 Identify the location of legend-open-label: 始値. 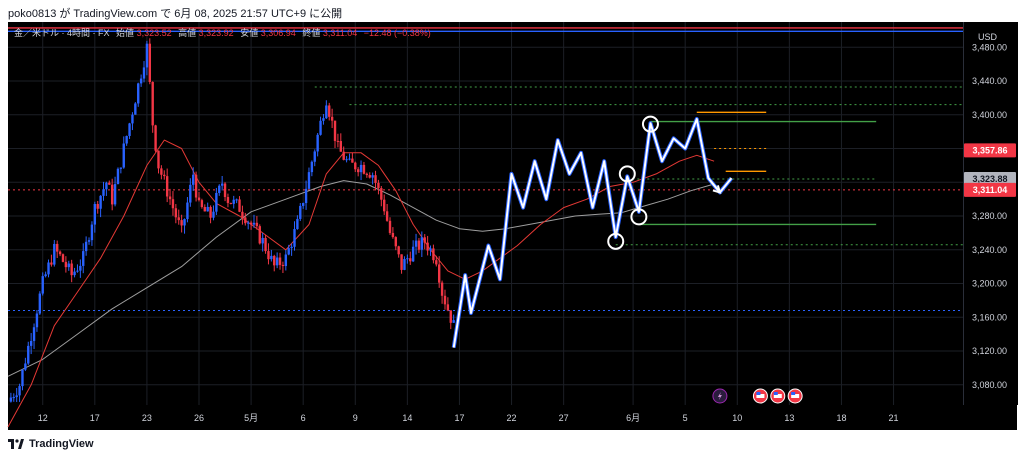
(125, 32).